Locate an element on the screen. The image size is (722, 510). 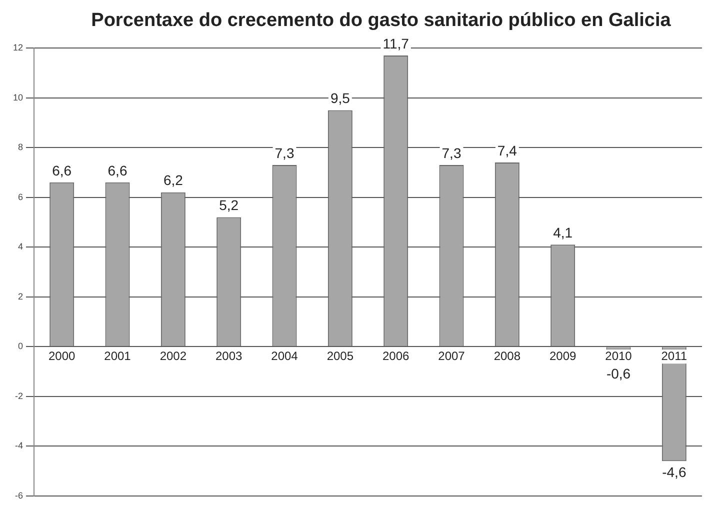
x-tick-label: 2005 is located at coordinates (340, 355).